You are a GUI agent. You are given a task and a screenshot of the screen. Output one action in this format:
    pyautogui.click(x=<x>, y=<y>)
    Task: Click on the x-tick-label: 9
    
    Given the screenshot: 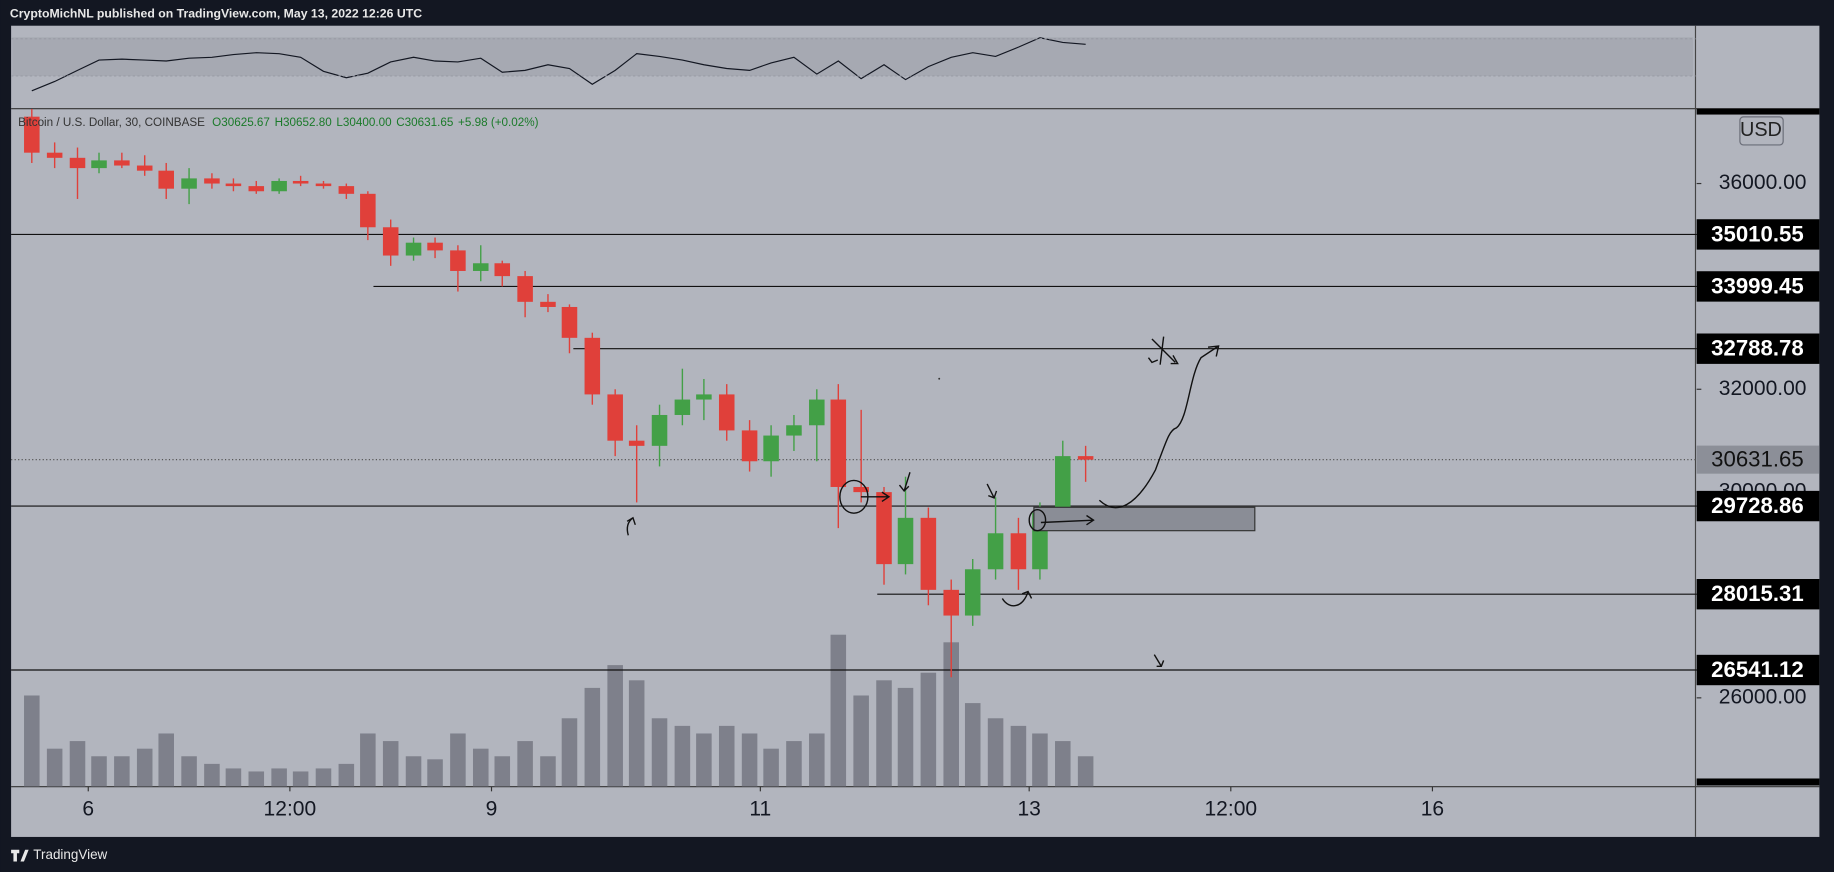 What is the action you would take?
    pyautogui.click(x=492, y=809)
    